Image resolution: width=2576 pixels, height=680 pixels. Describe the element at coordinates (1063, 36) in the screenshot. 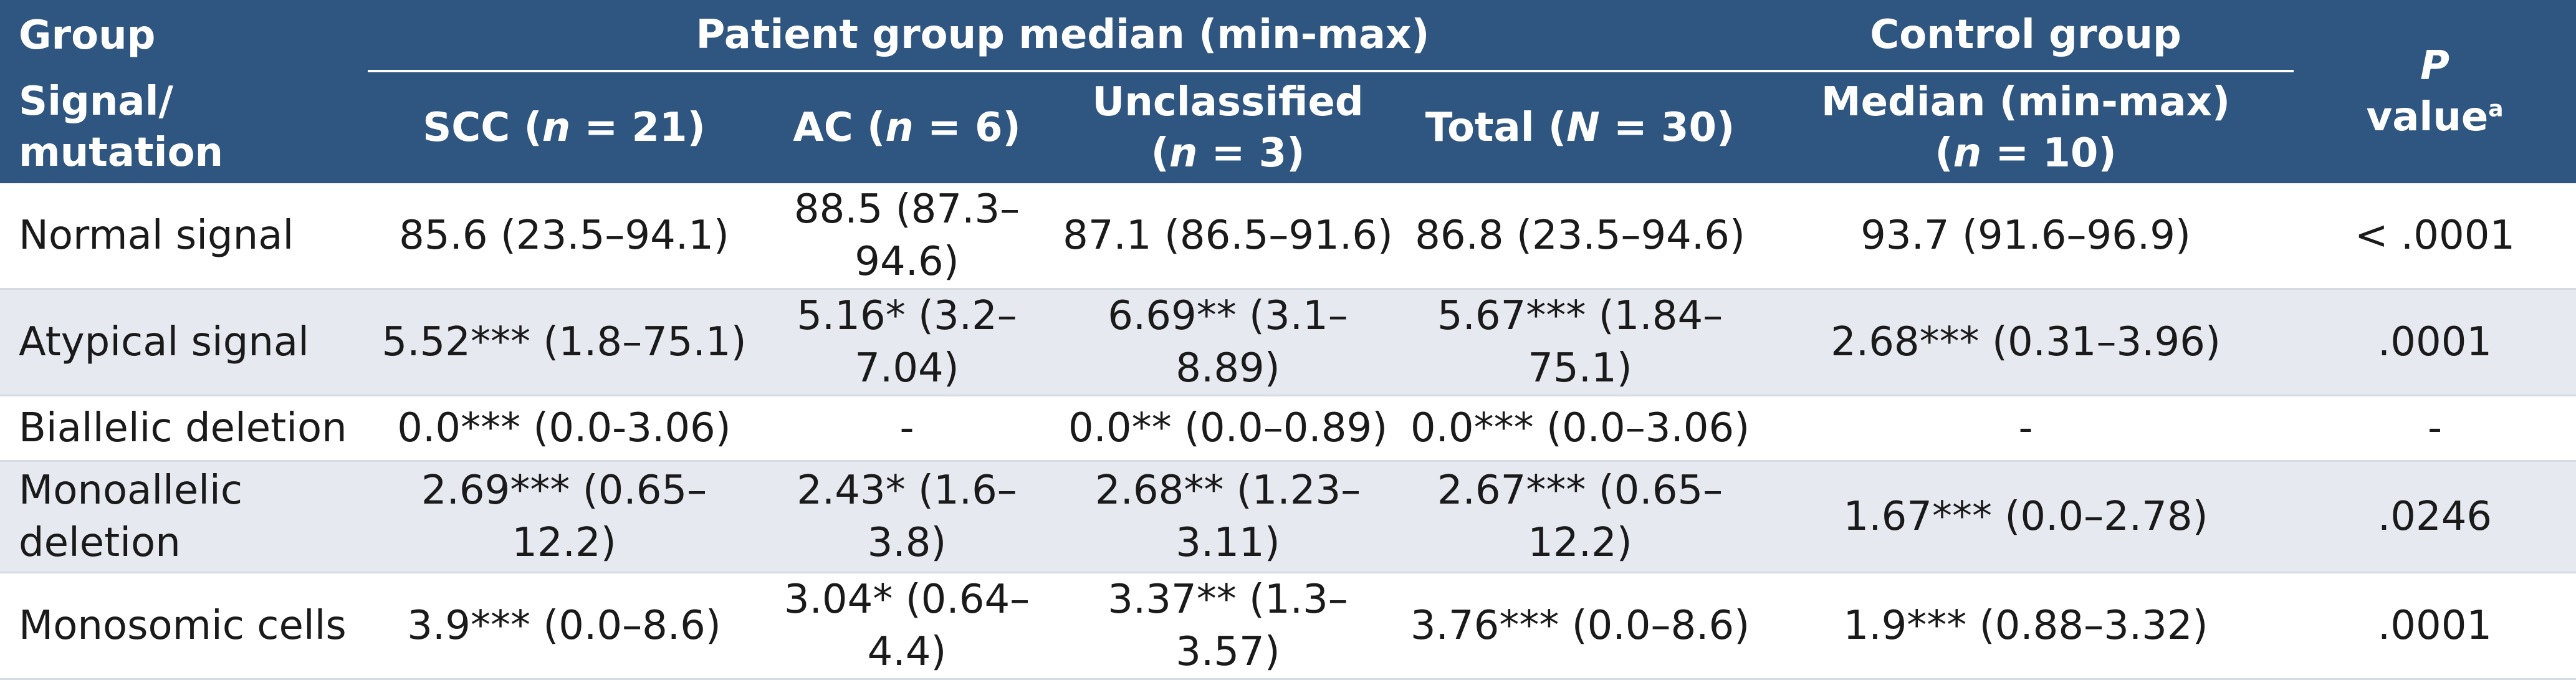

I see `header-patient-group: Patient group median (min-max)` at that location.